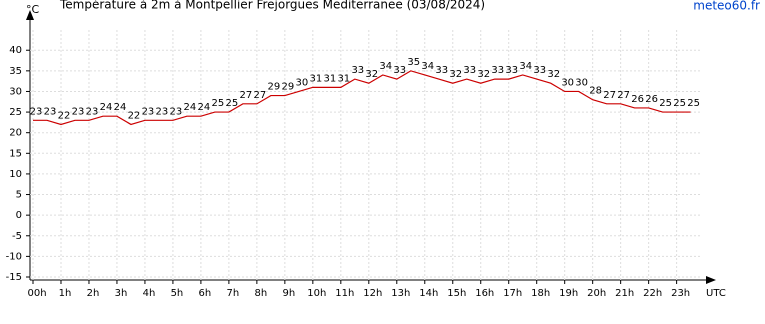 This screenshot has height=324, width=765. I want to click on y-tick-label: 20, so click(15, 133).